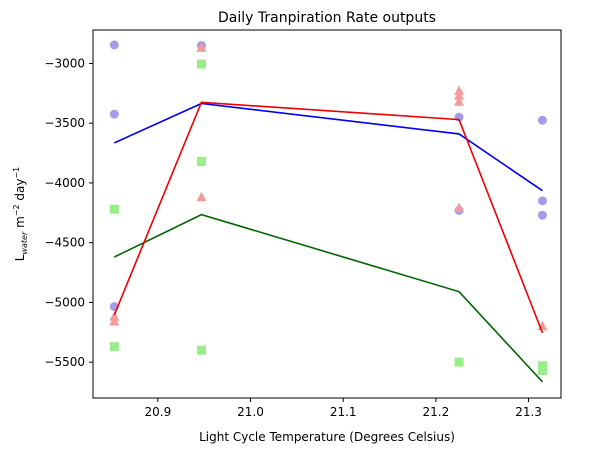 The width and height of the screenshot is (600, 453). Describe the element at coordinates (64, 243) in the screenshot. I see `y-tick-label: −4500` at that location.